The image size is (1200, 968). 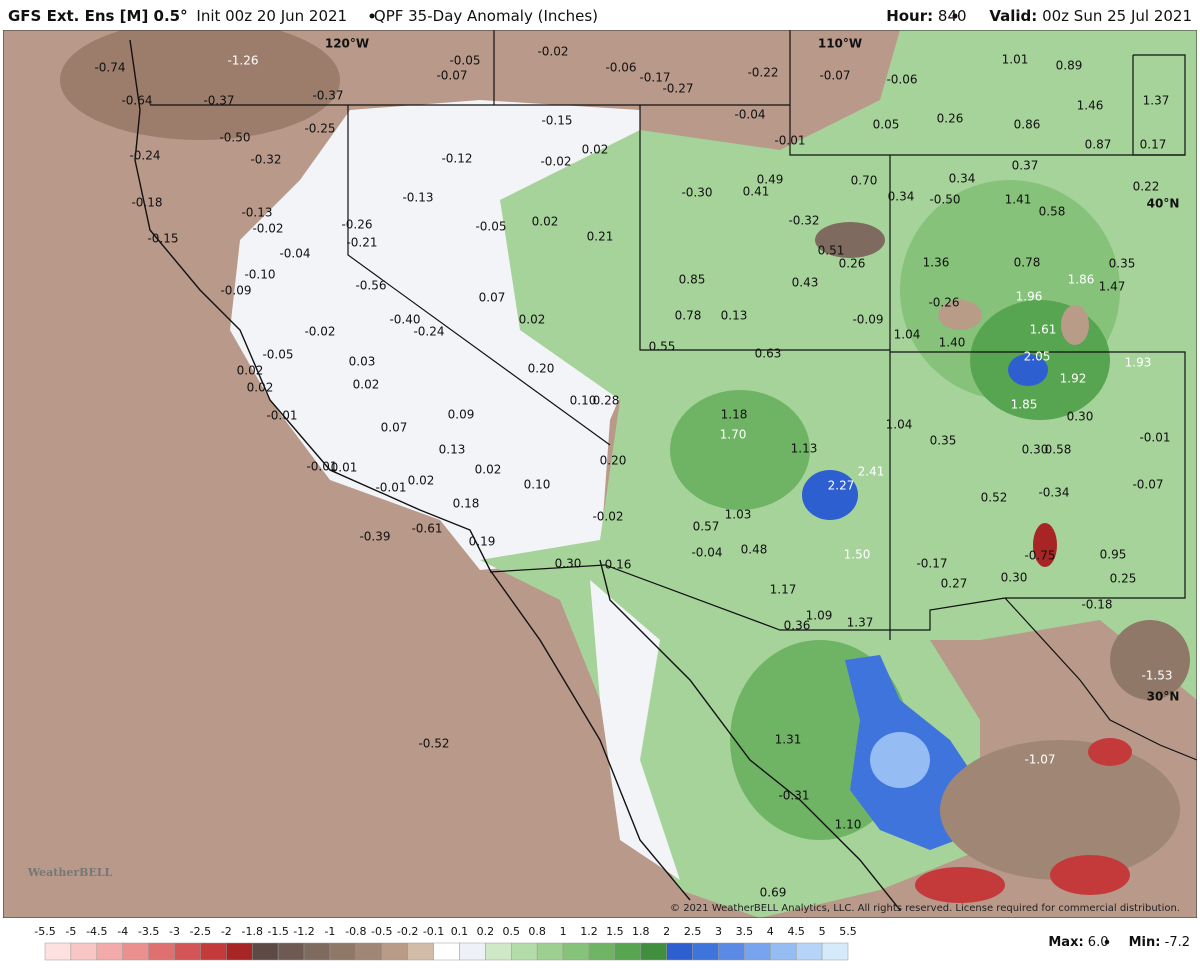 I want to click on value-label: -0.17, so click(x=931, y=564).